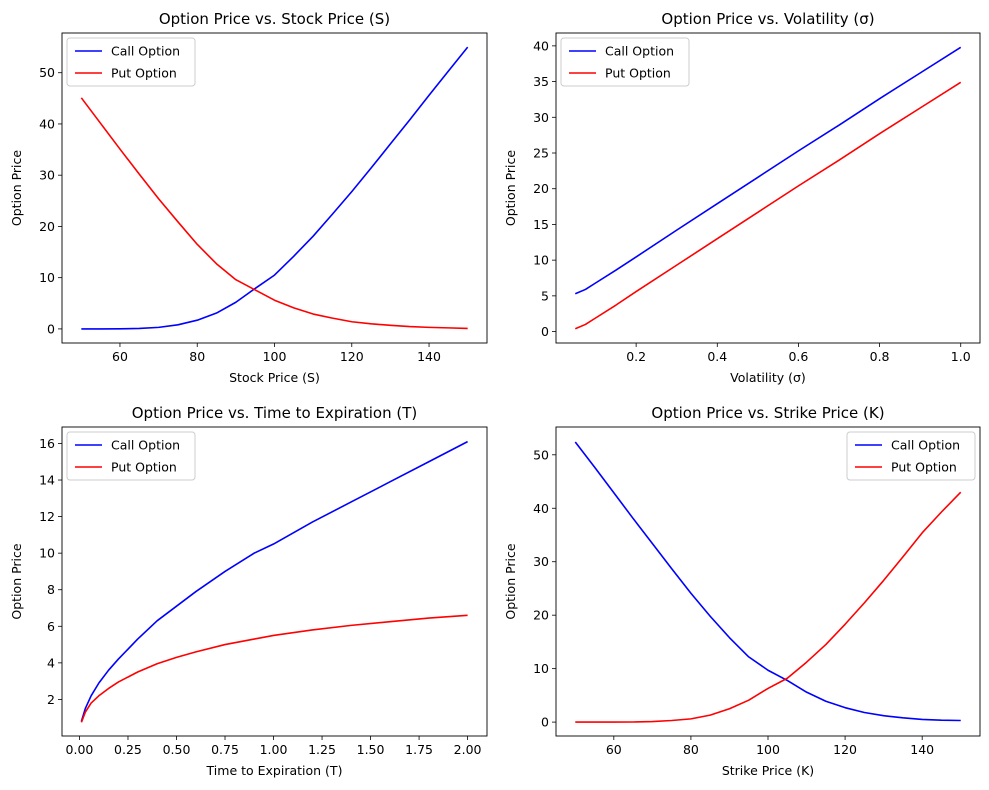 This screenshot has height=790, width=989. I want to click on x-axis-label: Volatility (σ), so click(768, 377).